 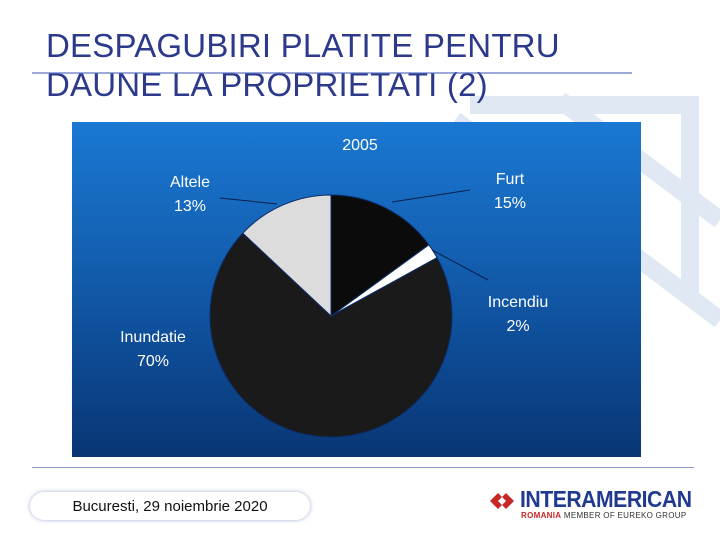 I want to click on slice-label-altele: Altele, so click(x=190, y=182).